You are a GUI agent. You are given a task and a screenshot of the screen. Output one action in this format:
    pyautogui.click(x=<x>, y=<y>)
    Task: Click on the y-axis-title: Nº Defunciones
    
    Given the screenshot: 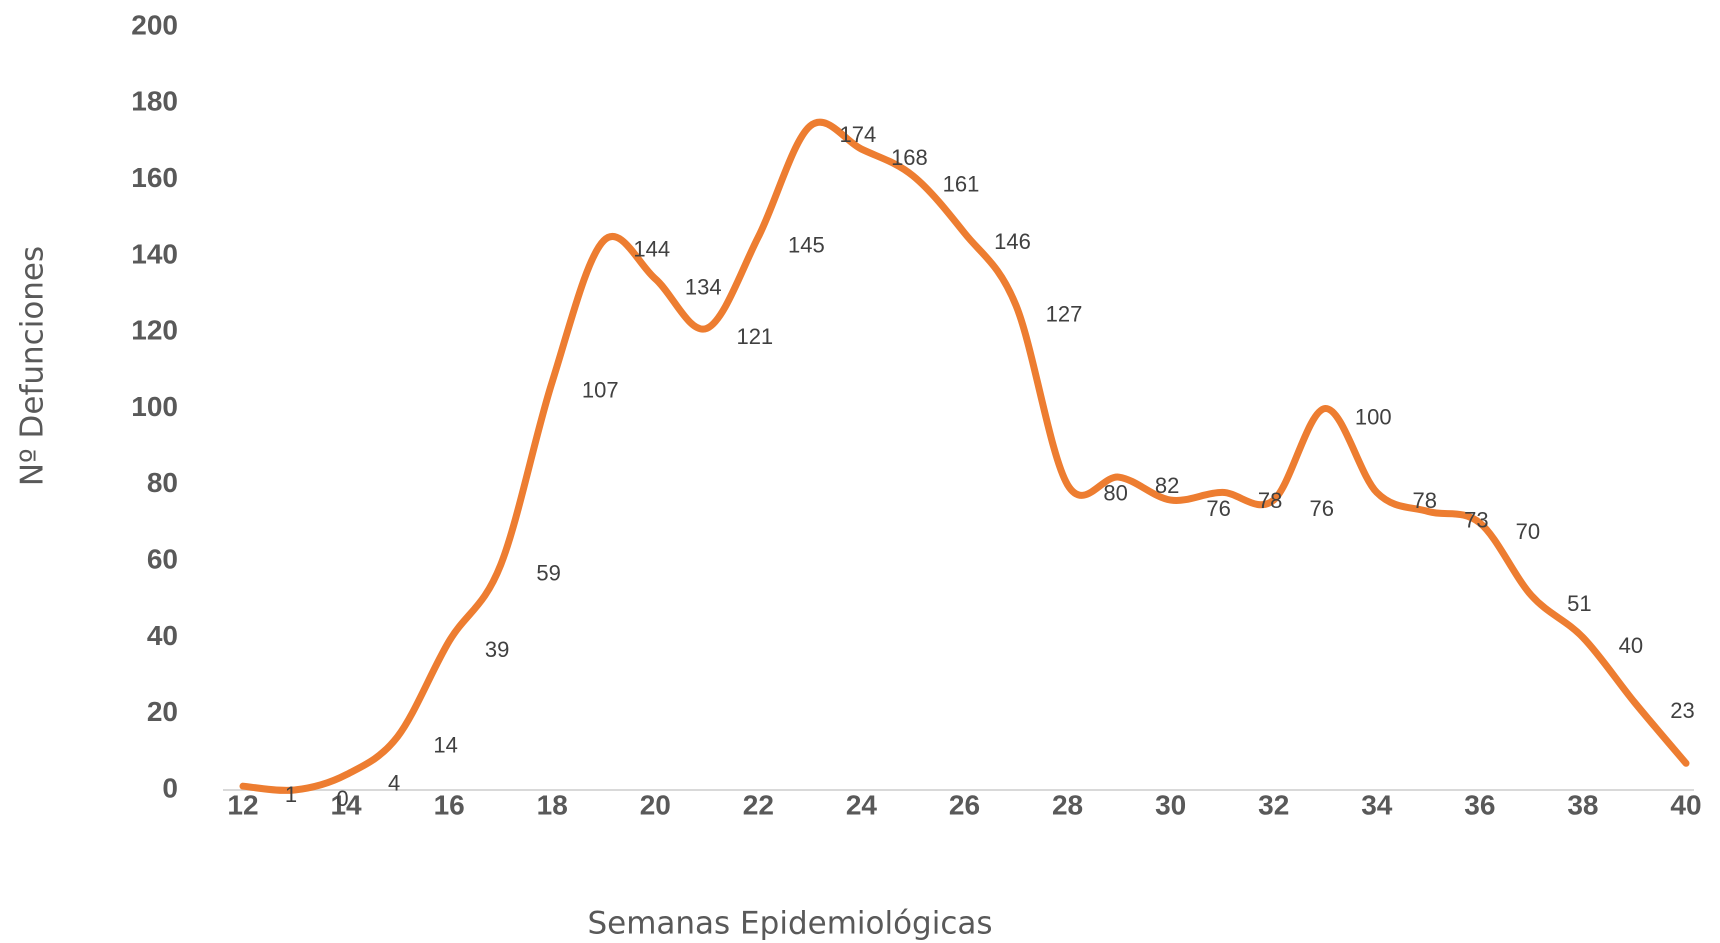 What is the action you would take?
    pyautogui.click(x=33, y=366)
    